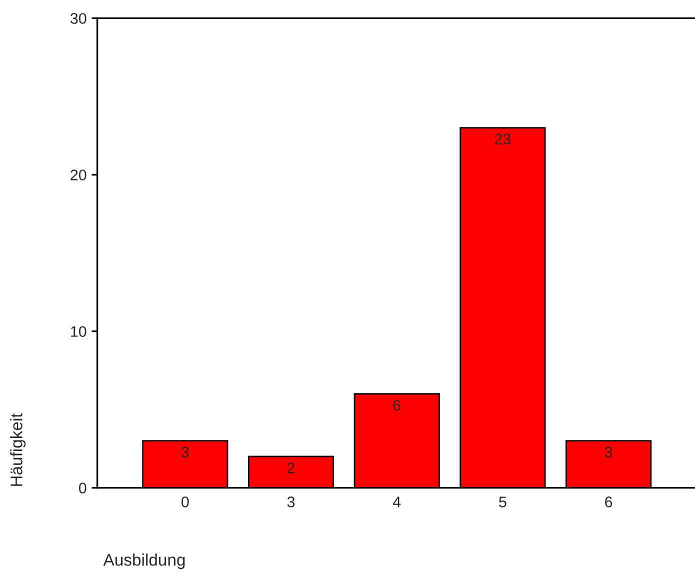  I want to click on x-tick-label: 5, so click(502, 502).